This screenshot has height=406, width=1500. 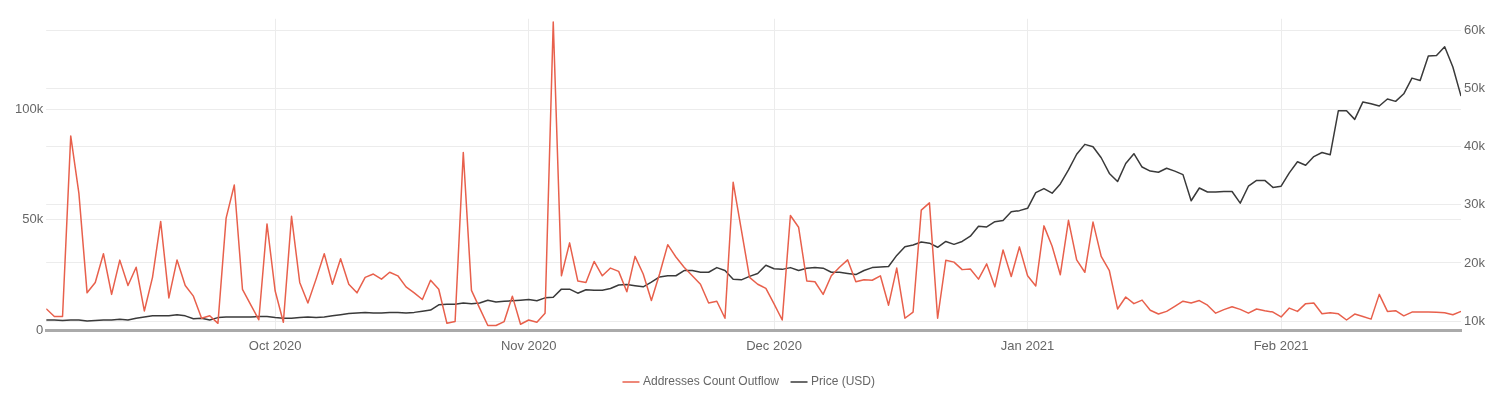 I want to click on y2-tick-label: 60k, so click(x=1475, y=29).